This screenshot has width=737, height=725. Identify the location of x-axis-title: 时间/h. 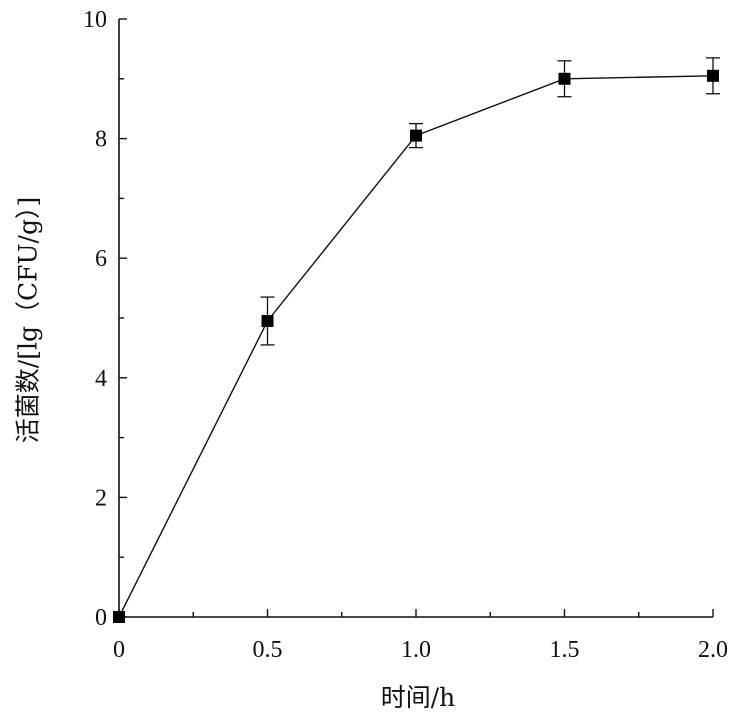
(418, 697).